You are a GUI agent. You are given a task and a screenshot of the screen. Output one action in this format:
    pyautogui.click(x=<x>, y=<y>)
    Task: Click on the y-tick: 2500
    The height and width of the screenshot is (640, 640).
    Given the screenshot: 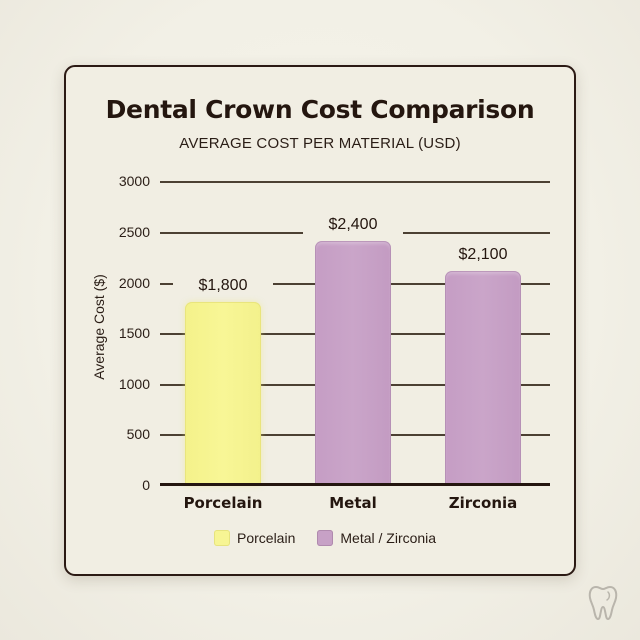 What is the action you would take?
    pyautogui.click(x=134, y=232)
    